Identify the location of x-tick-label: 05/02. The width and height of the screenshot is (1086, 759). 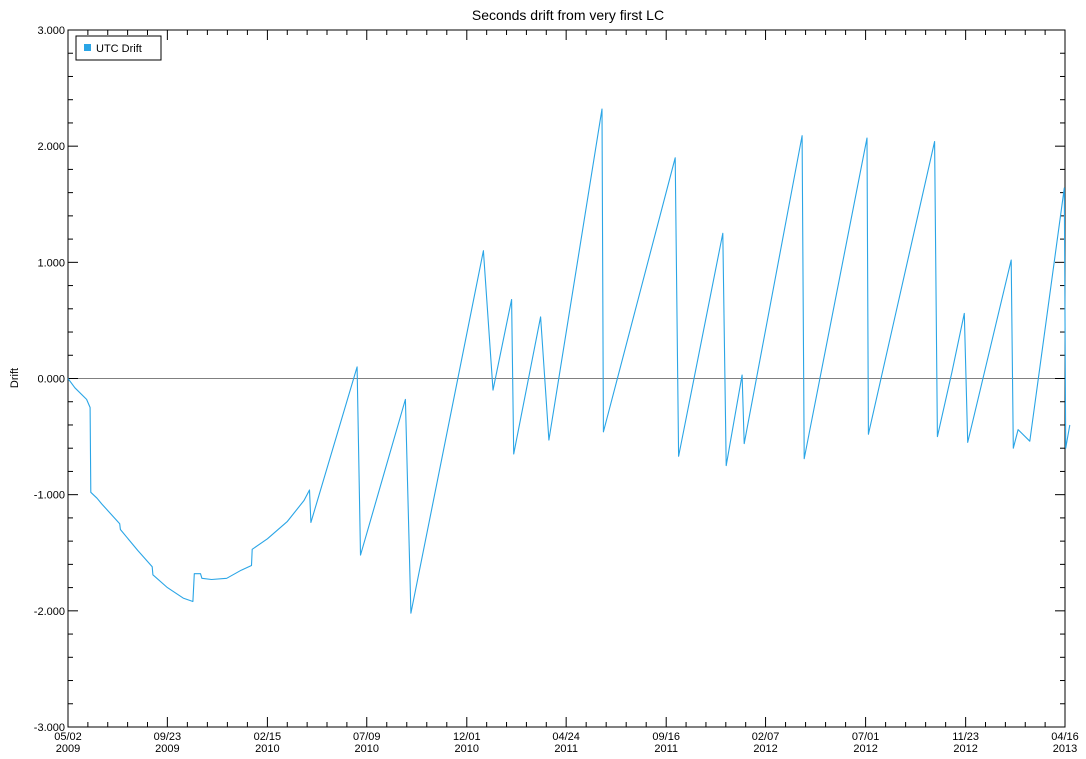
(68, 737).